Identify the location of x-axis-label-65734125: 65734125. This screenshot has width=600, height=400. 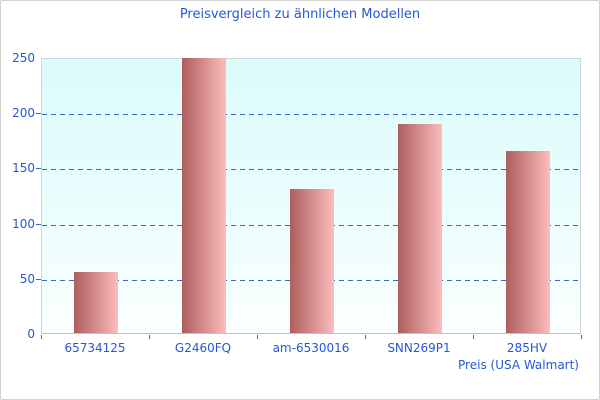
(95, 348).